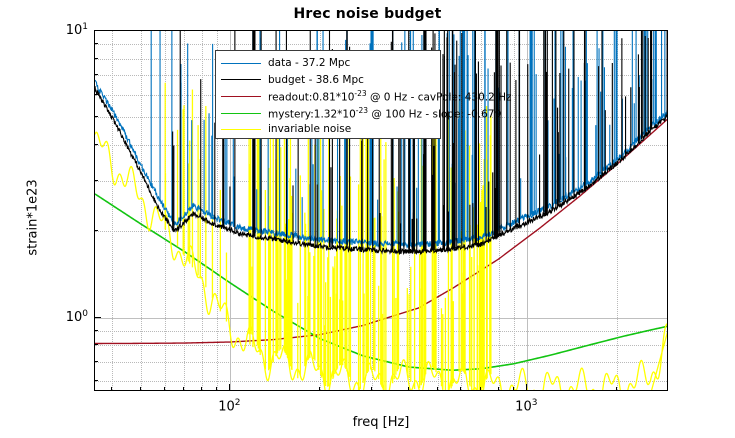 Image resolution: width=735 pixels, height=438 pixels. Describe the element at coordinates (316, 79) in the screenshot. I see `legend-label: budget - 38.6 Mpc` at that location.